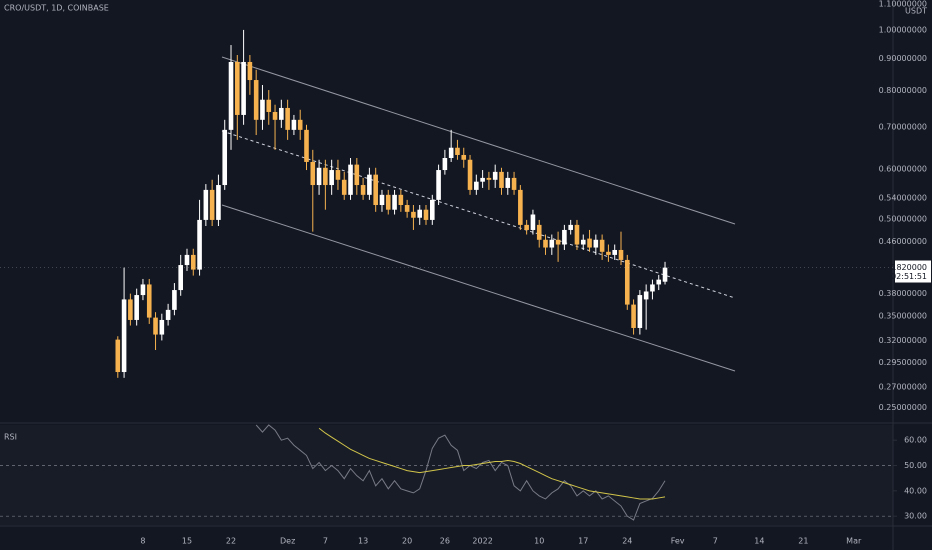  Describe the element at coordinates (903, 241) in the screenshot. I see `y-tick-label: 0.46000000` at that location.